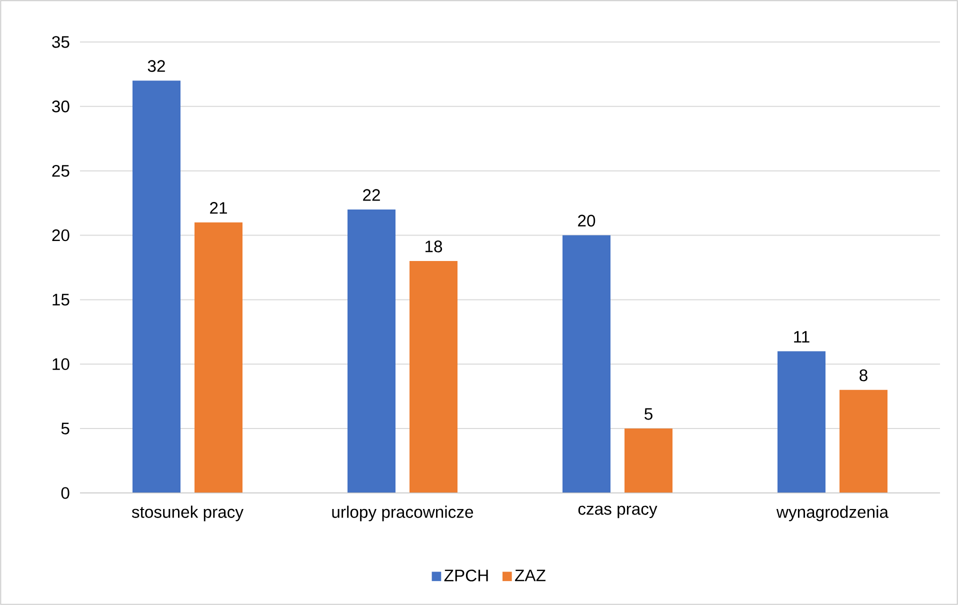  I want to click on data-label: 18, so click(434, 246).